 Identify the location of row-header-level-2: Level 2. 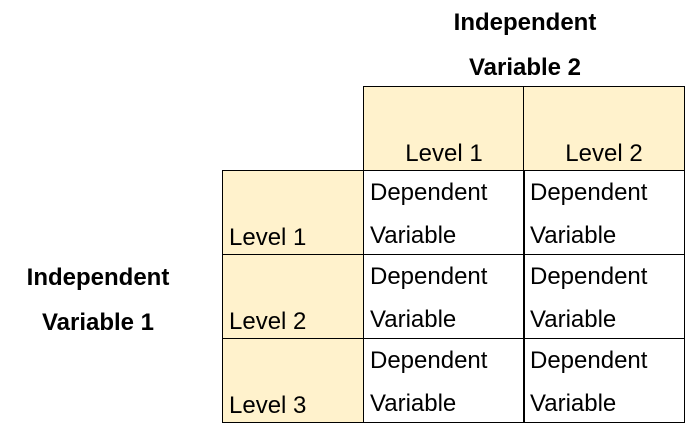
(293, 296).